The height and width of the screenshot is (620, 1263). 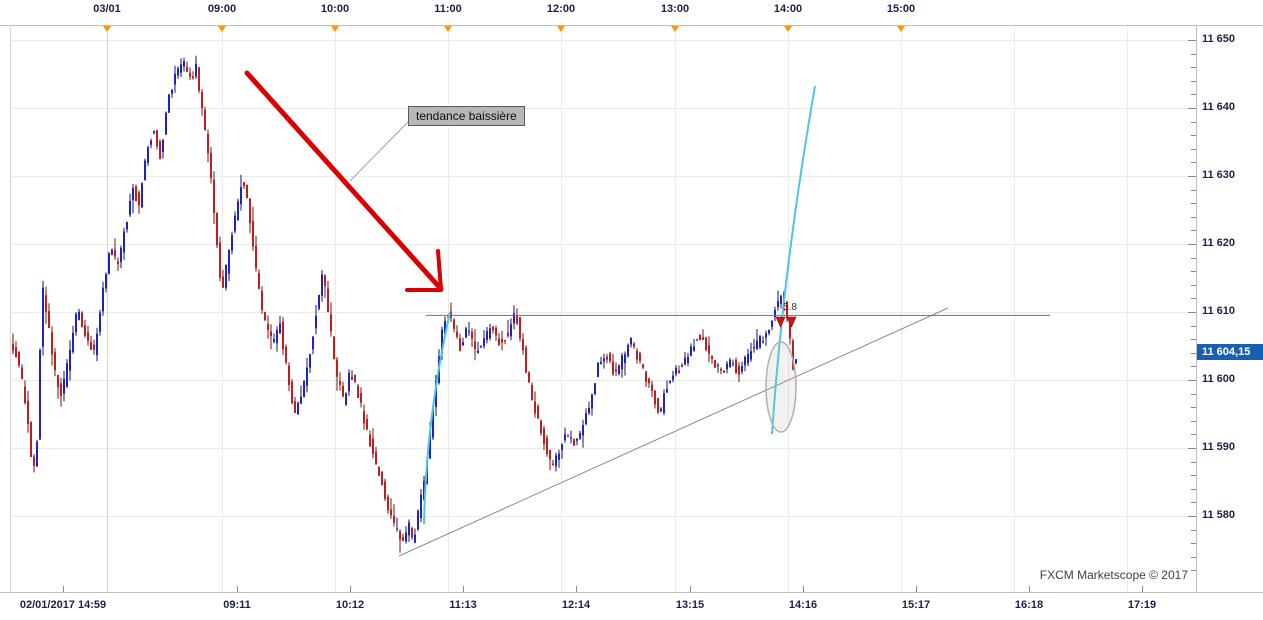 What do you see at coordinates (222, 9) in the screenshot?
I see `time-label-top: 09:00` at bounding box center [222, 9].